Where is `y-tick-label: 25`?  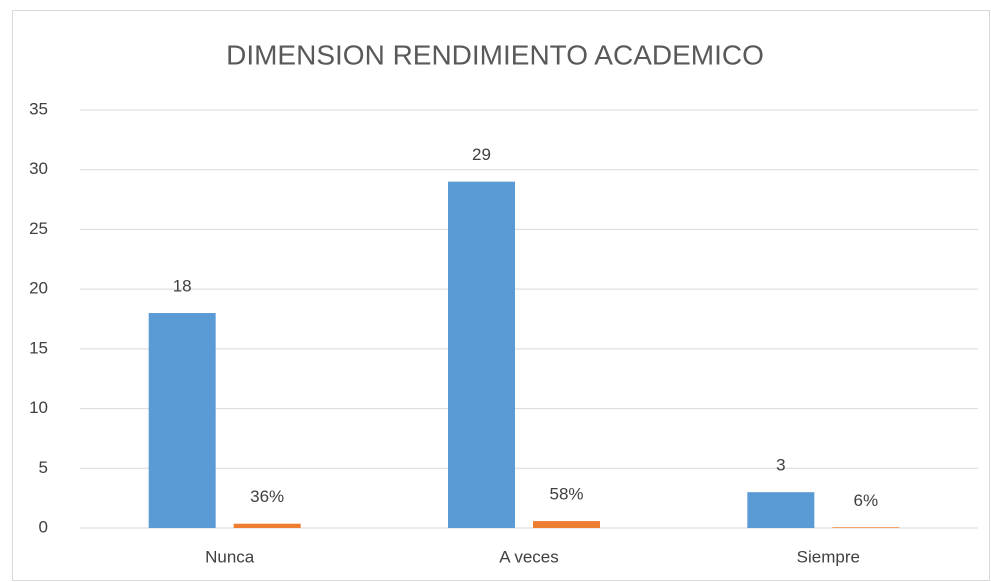 y-tick-label: 25 is located at coordinates (38, 228).